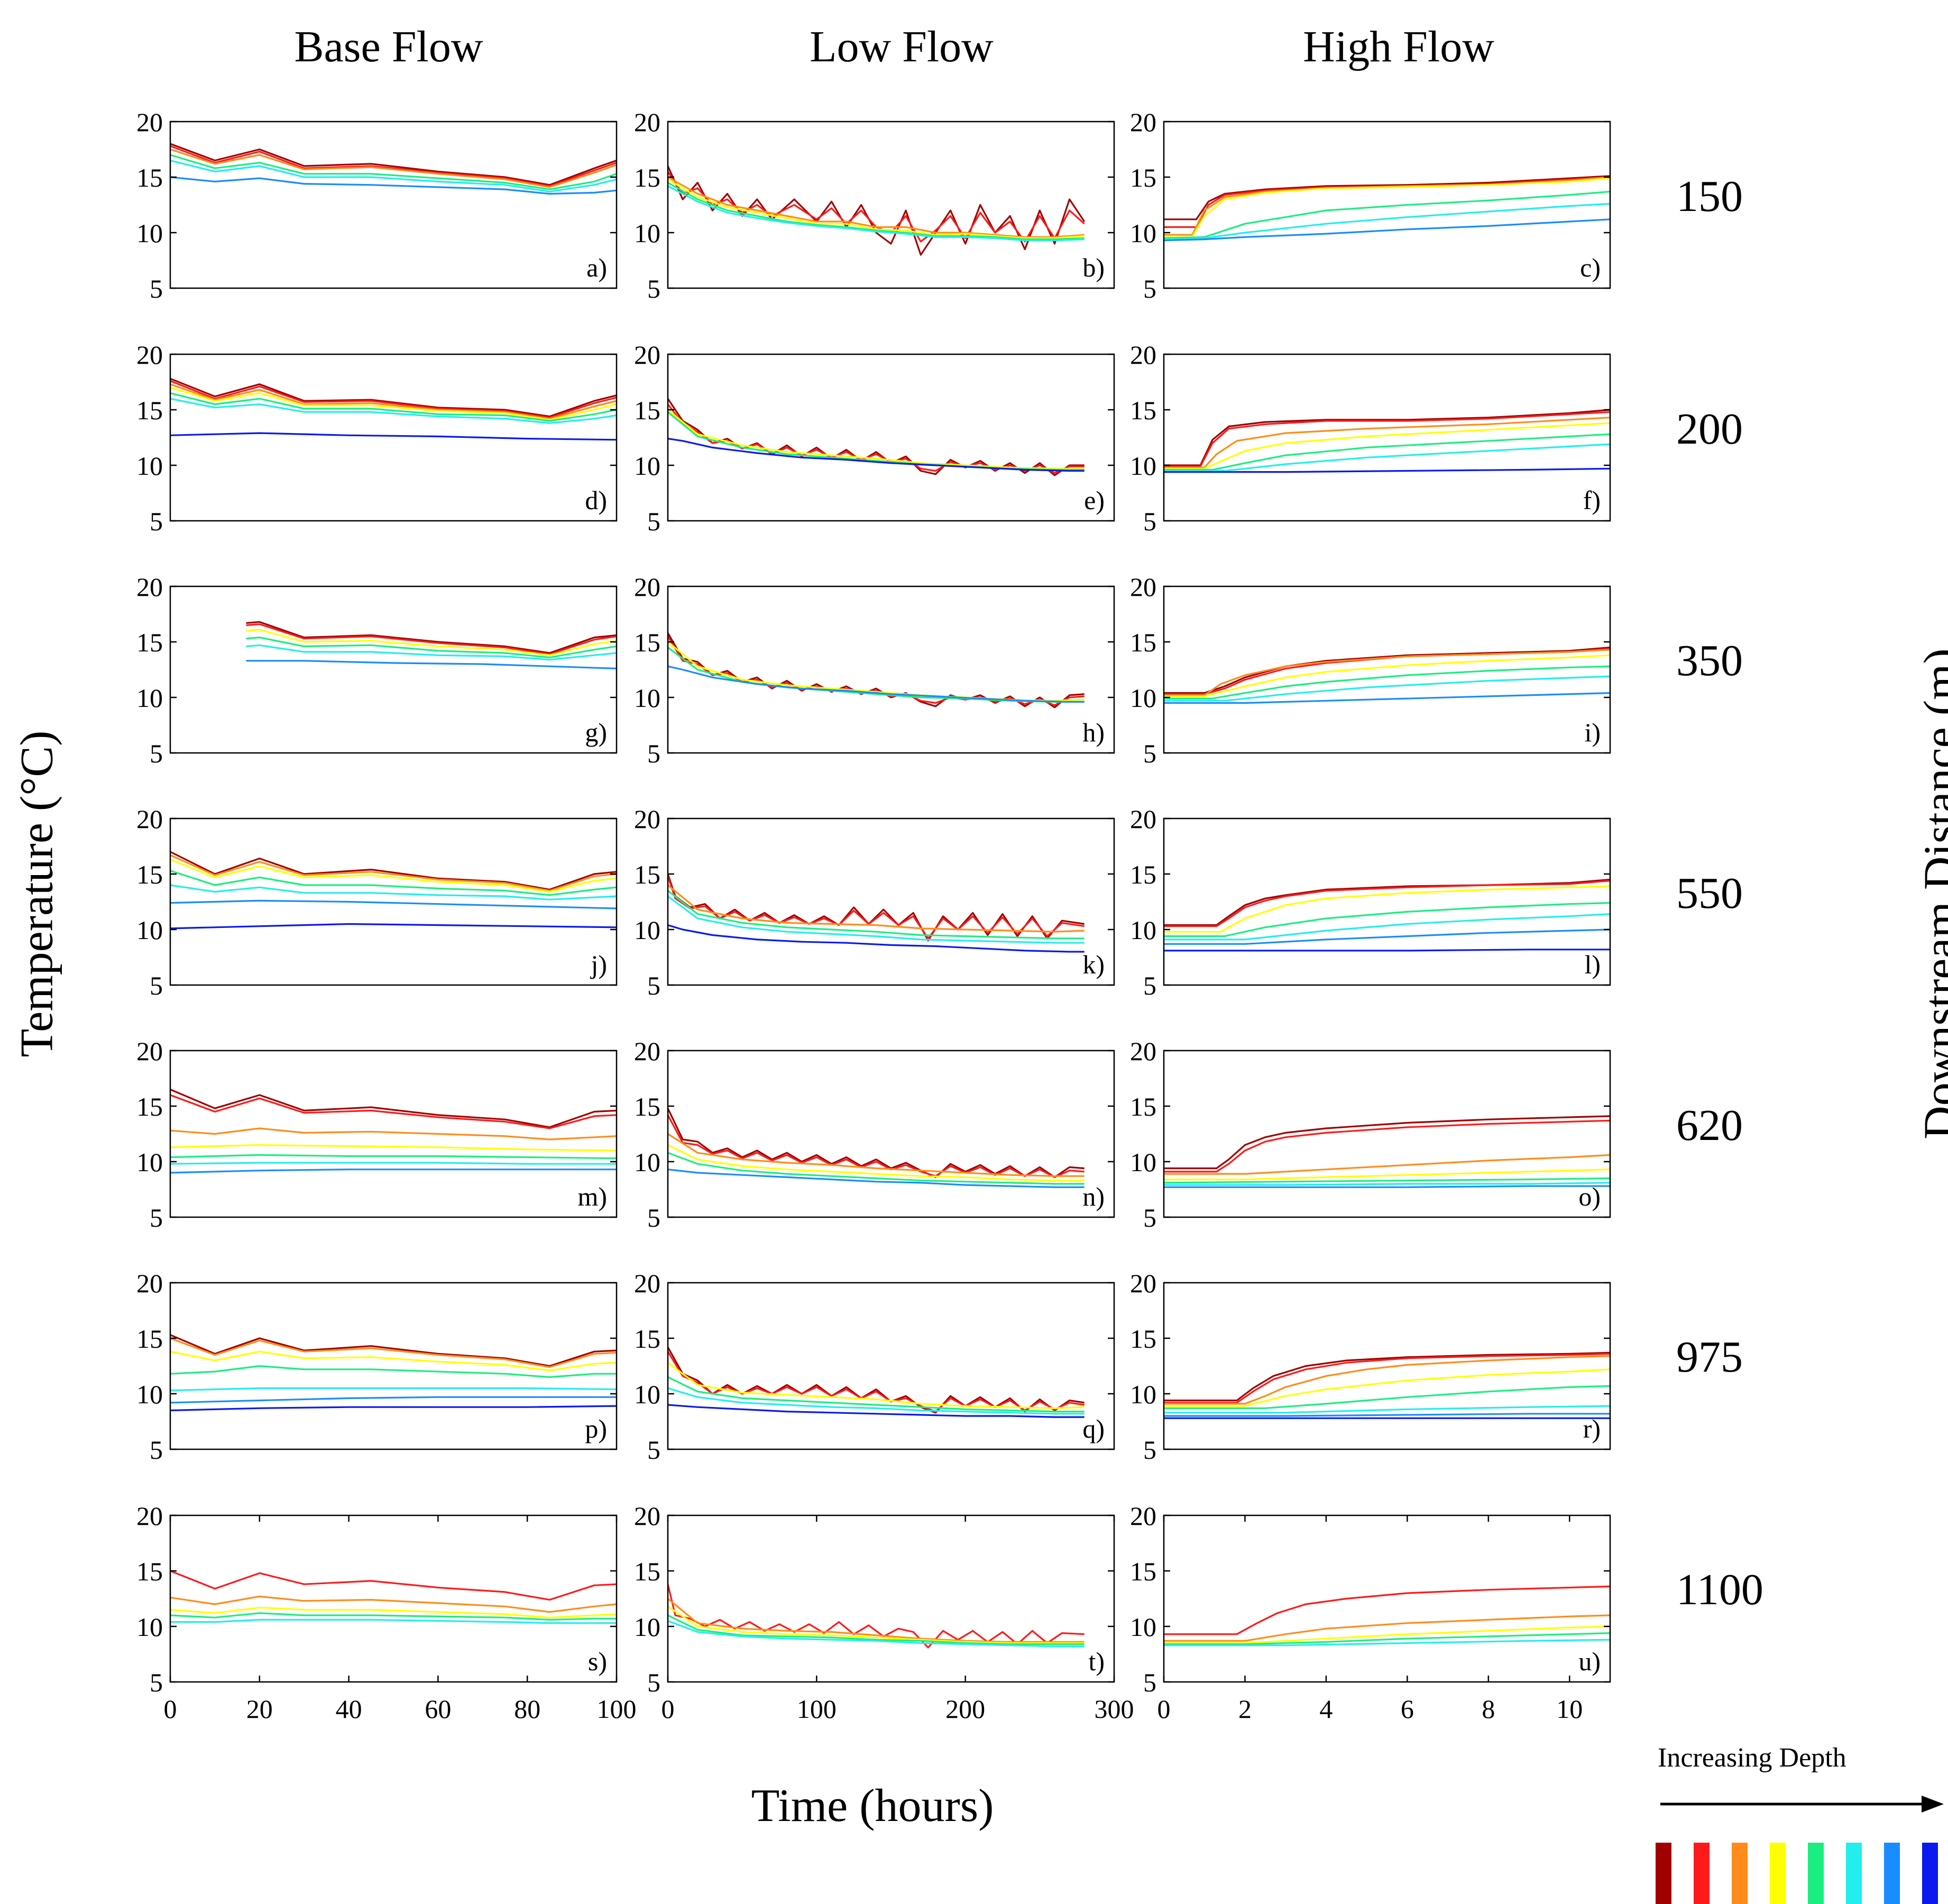 The width and height of the screenshot is (1948, 1904). I want to click on panel-label: l), so click(1592, 964).